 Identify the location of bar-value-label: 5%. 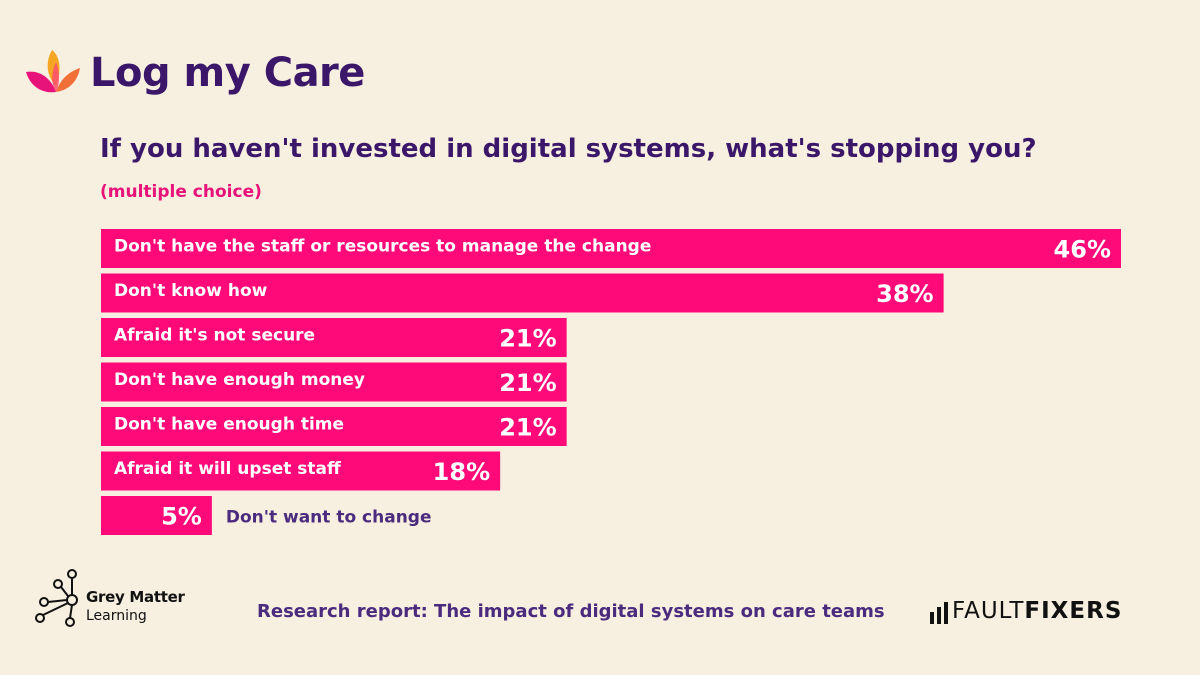
(181, 517).